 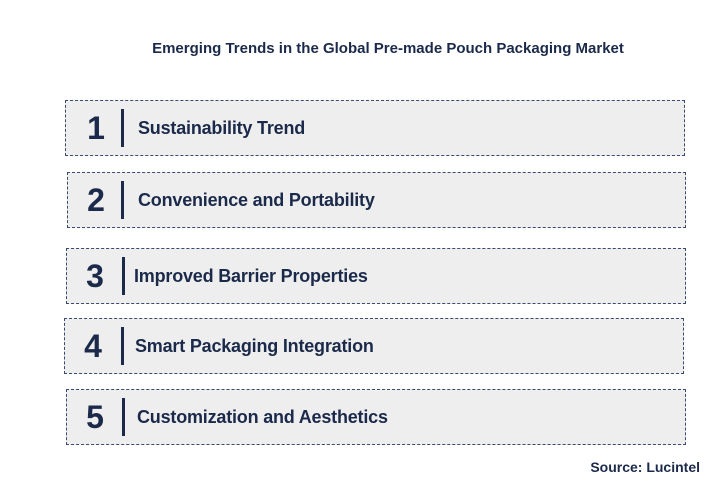 I want to click on trend-item-1: 1 Sustainability Trend, so click(x=375, y=128).